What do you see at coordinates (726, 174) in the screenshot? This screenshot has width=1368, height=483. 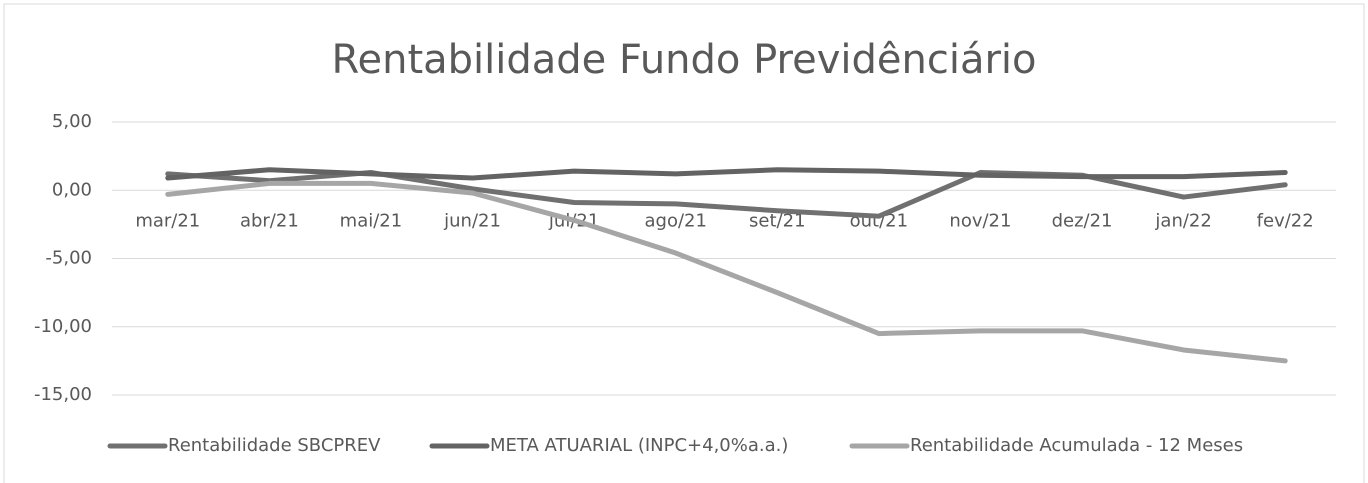 I see `series-line` at bounding box center [726, 174].